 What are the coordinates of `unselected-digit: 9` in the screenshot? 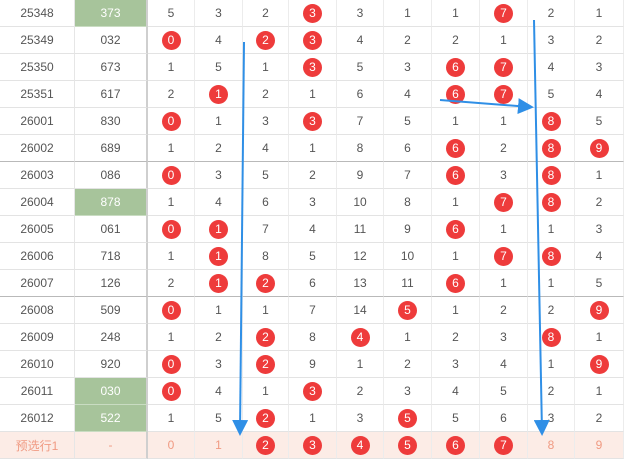 It's located at (599, 445).